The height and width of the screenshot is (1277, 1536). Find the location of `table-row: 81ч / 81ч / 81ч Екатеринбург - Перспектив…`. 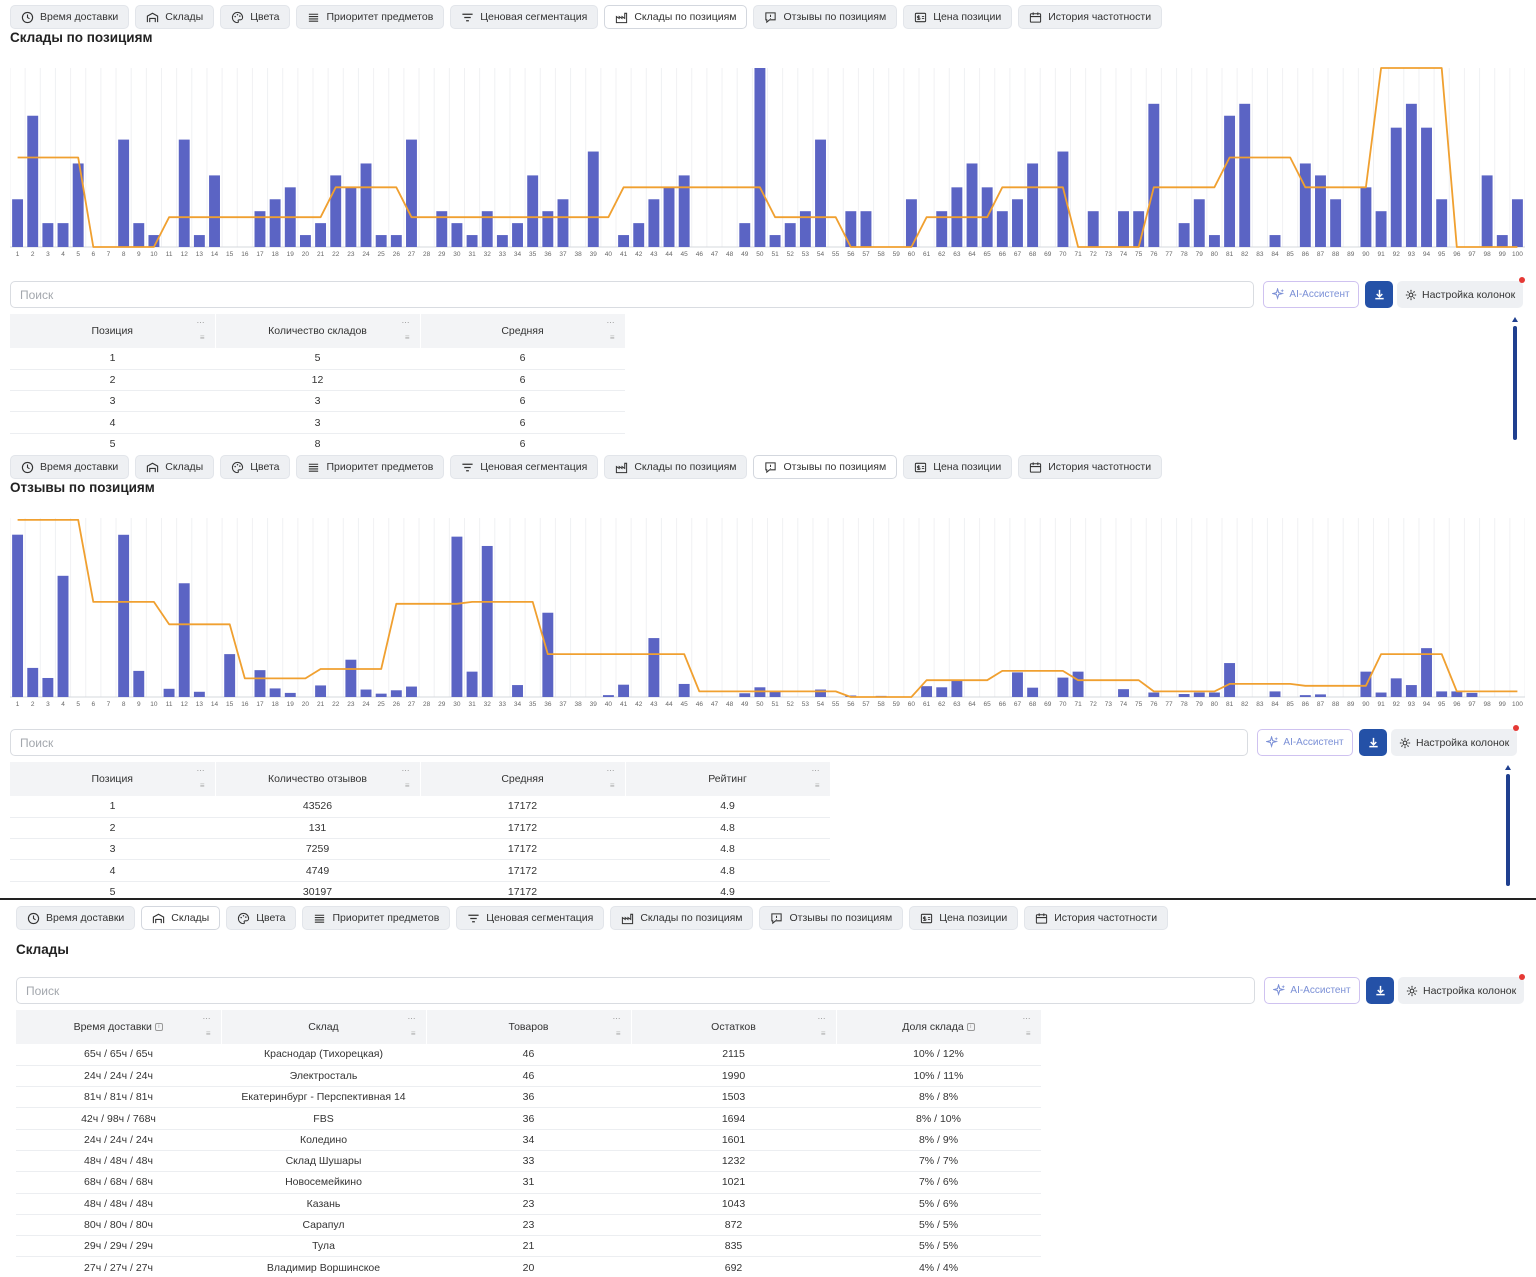

table-row: 81ч / 81ч / 81ч Екатеринбург - Перспектив… is located at coordinates (528, 1097).